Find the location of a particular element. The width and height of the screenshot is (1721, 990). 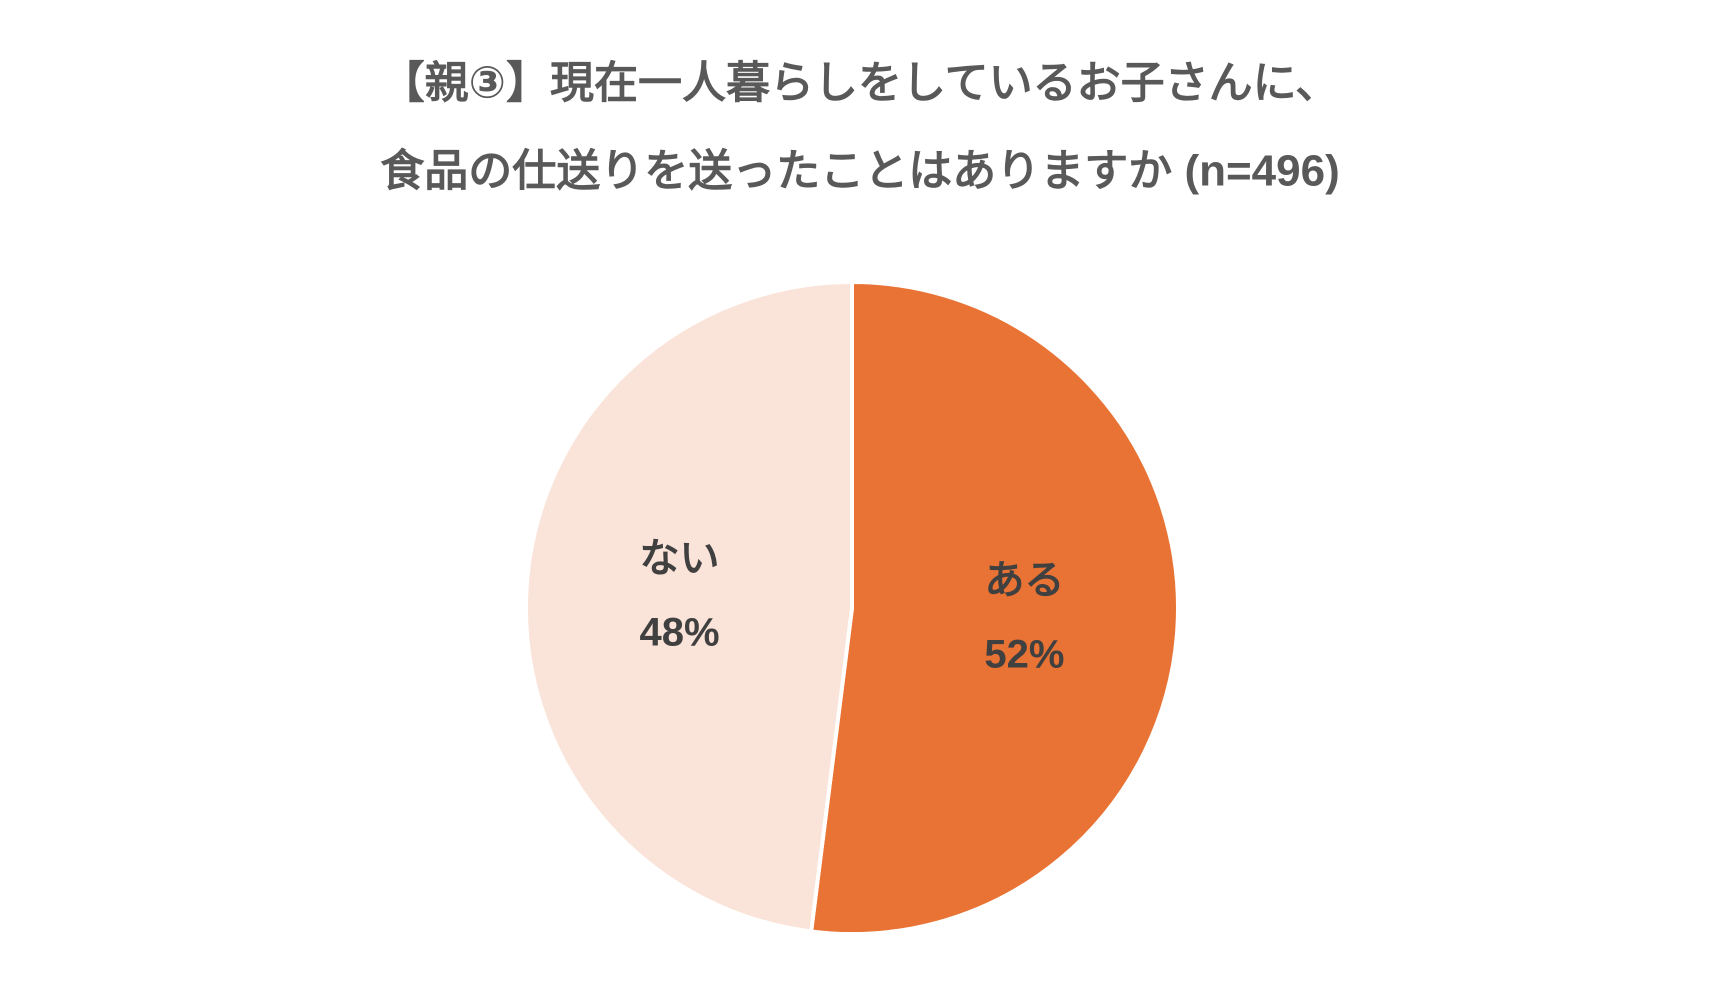

value-label: 52% is located at coordinates (1024, 654).